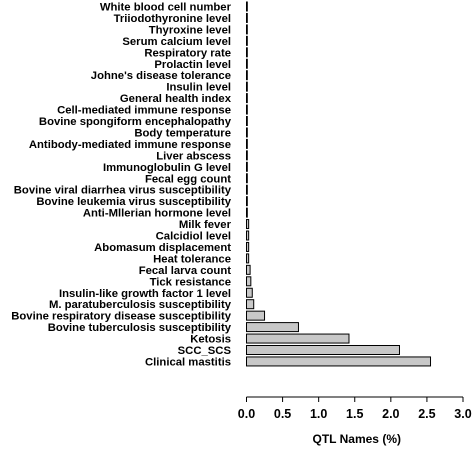 Image resolution: width=474 pixels, height=451 pixels. What do you see at coordinates (210, 340) in the screenshot?
I see `category-label: Ketosis` at bounding box center [210, 340].